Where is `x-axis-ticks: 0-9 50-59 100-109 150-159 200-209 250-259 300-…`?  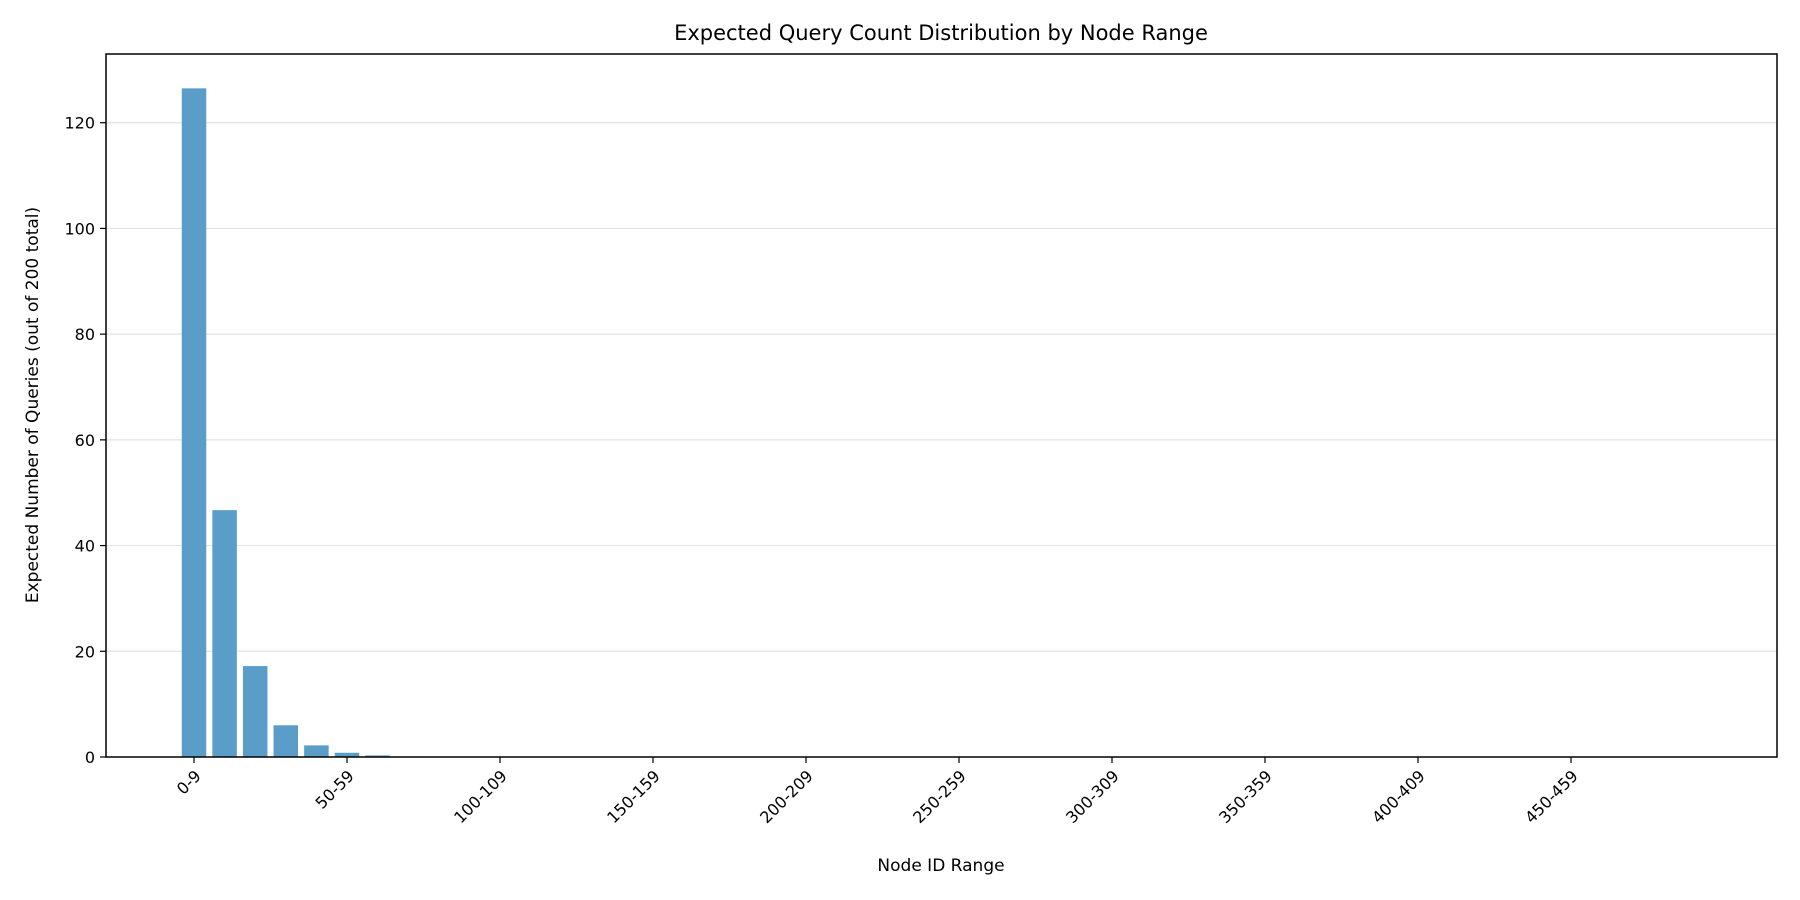
x-axis-ticks: 0-9 50-59 100-109 150-159 200-209 250-259 300-… is located at coordinates (877, 792).